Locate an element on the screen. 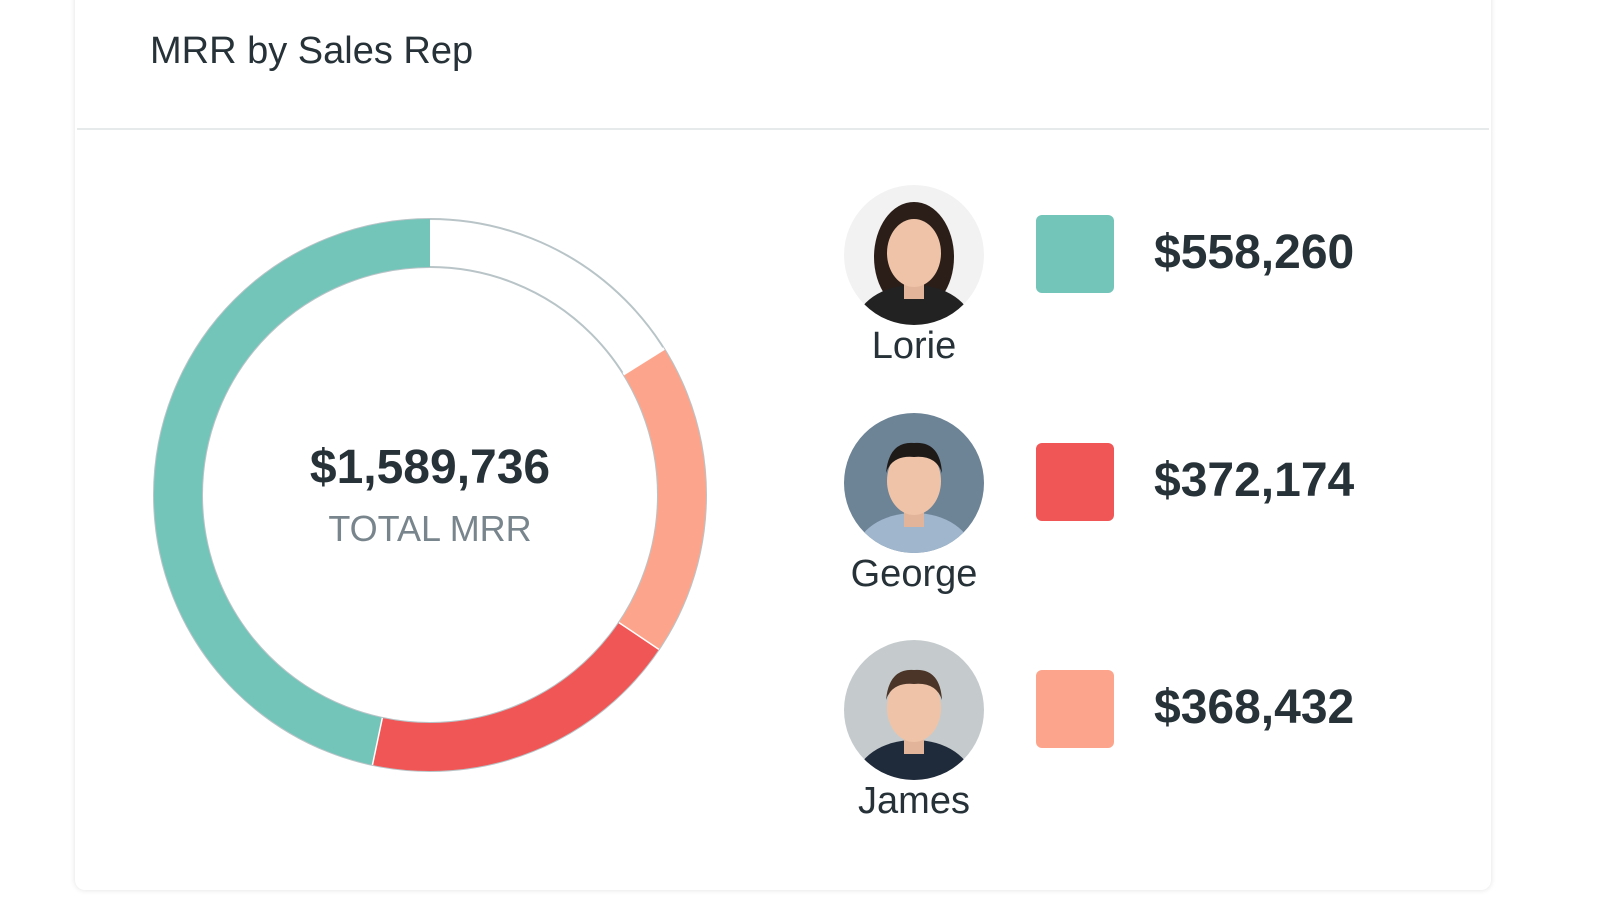 The width and height of the screenshot is (1600, 900). divider is located at coordinates (783, 129).